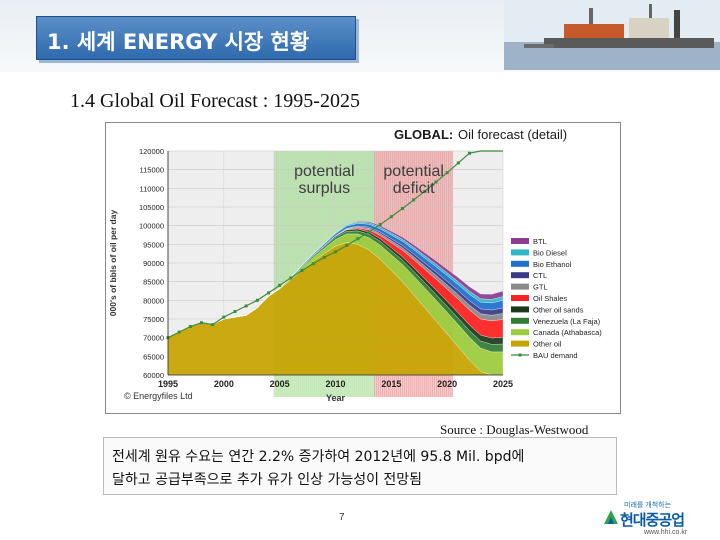 The image size is (720, 540). What do you see at coordinates (158, 396) in the screenshot?
I see `copyright-label: © Energyfiles Ltd` at bounding box center [158, 396].